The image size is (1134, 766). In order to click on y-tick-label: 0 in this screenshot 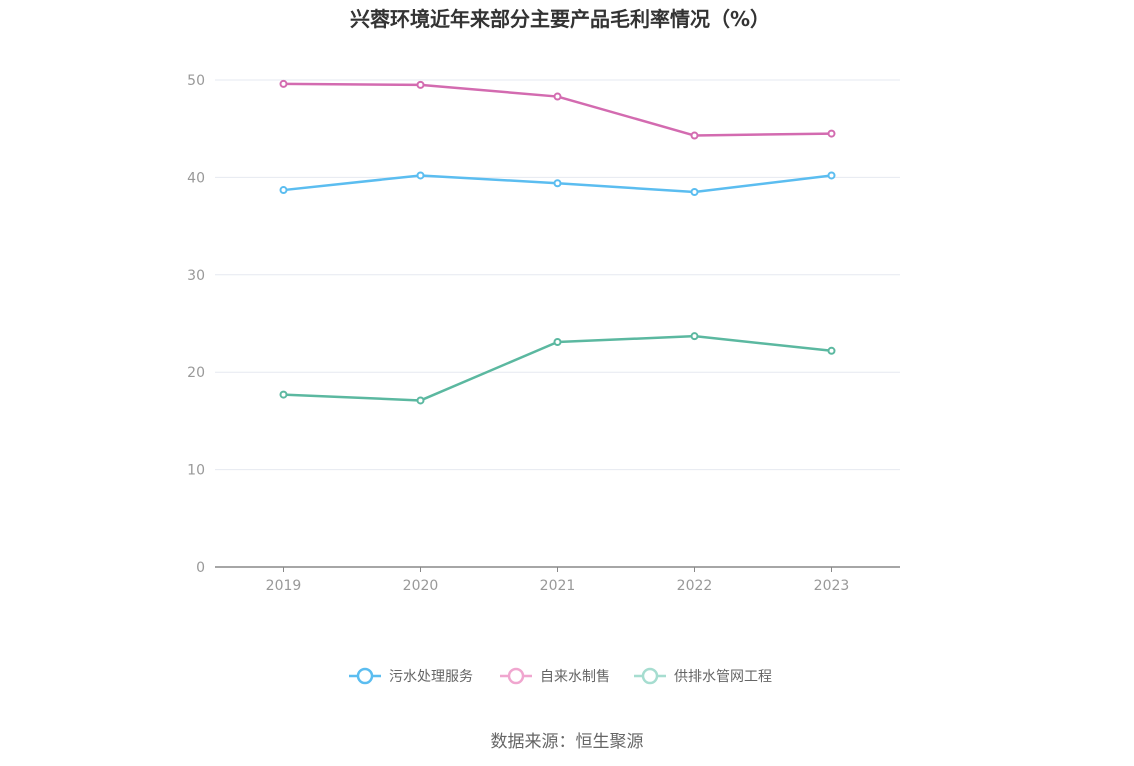, I will do `click(200, 568)`.